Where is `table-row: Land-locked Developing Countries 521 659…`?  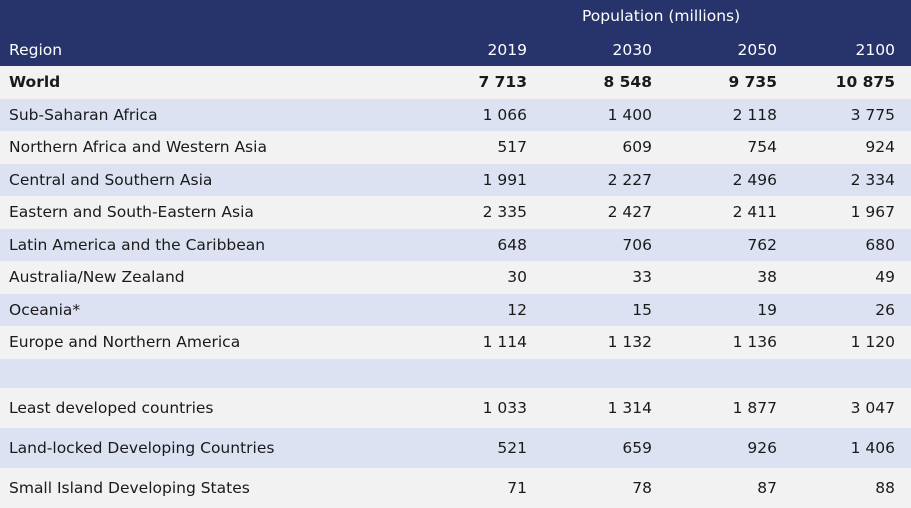
table-row: Land-locked Developing Countries 521 659… is located at coordinates (455, 447).